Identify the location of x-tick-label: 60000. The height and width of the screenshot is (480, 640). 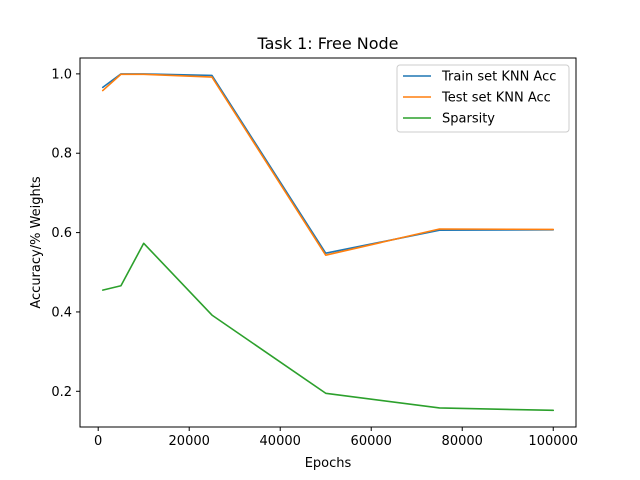
(371, 441).